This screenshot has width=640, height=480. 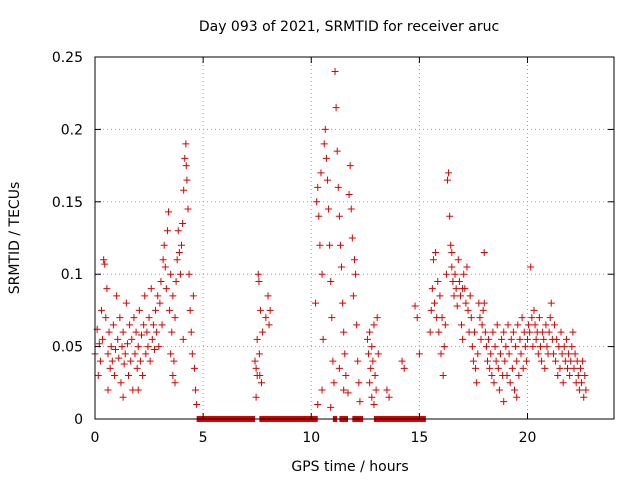 I want to click on x-tick-labels: 0 5 10 15 20, so click(x=314, y=438).